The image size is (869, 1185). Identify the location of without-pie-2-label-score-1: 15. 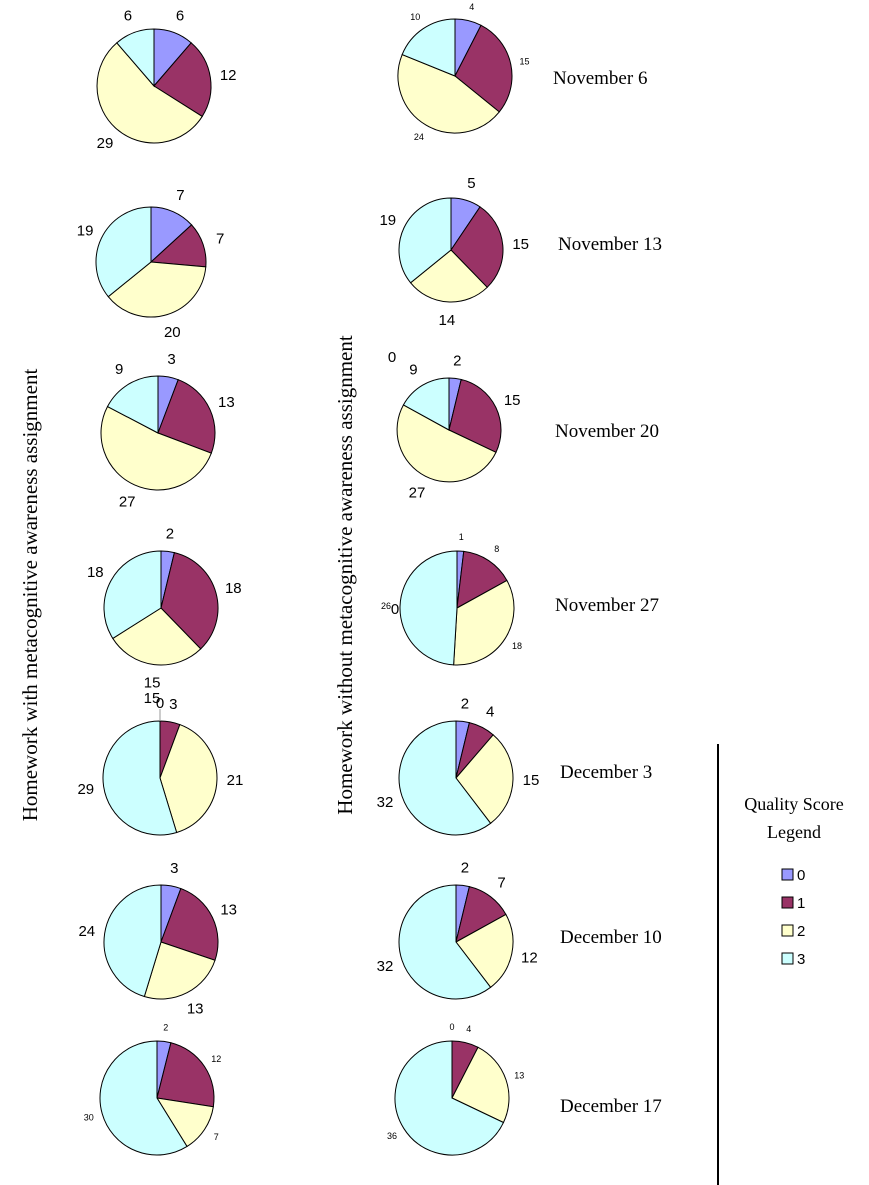
(512, 400).